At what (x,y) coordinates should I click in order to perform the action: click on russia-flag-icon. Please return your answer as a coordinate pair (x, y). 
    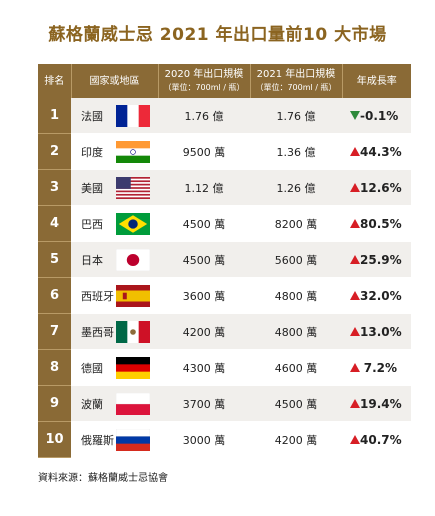
    Looking at the image, I should click on (133, 439).